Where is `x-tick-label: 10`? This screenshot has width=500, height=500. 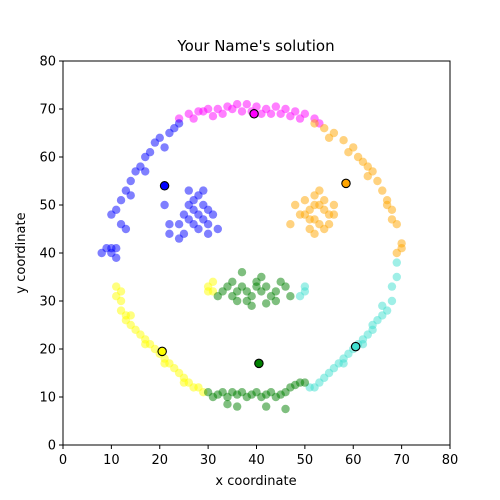
x-tick-label: 10 is located at coordinates (111, 460).